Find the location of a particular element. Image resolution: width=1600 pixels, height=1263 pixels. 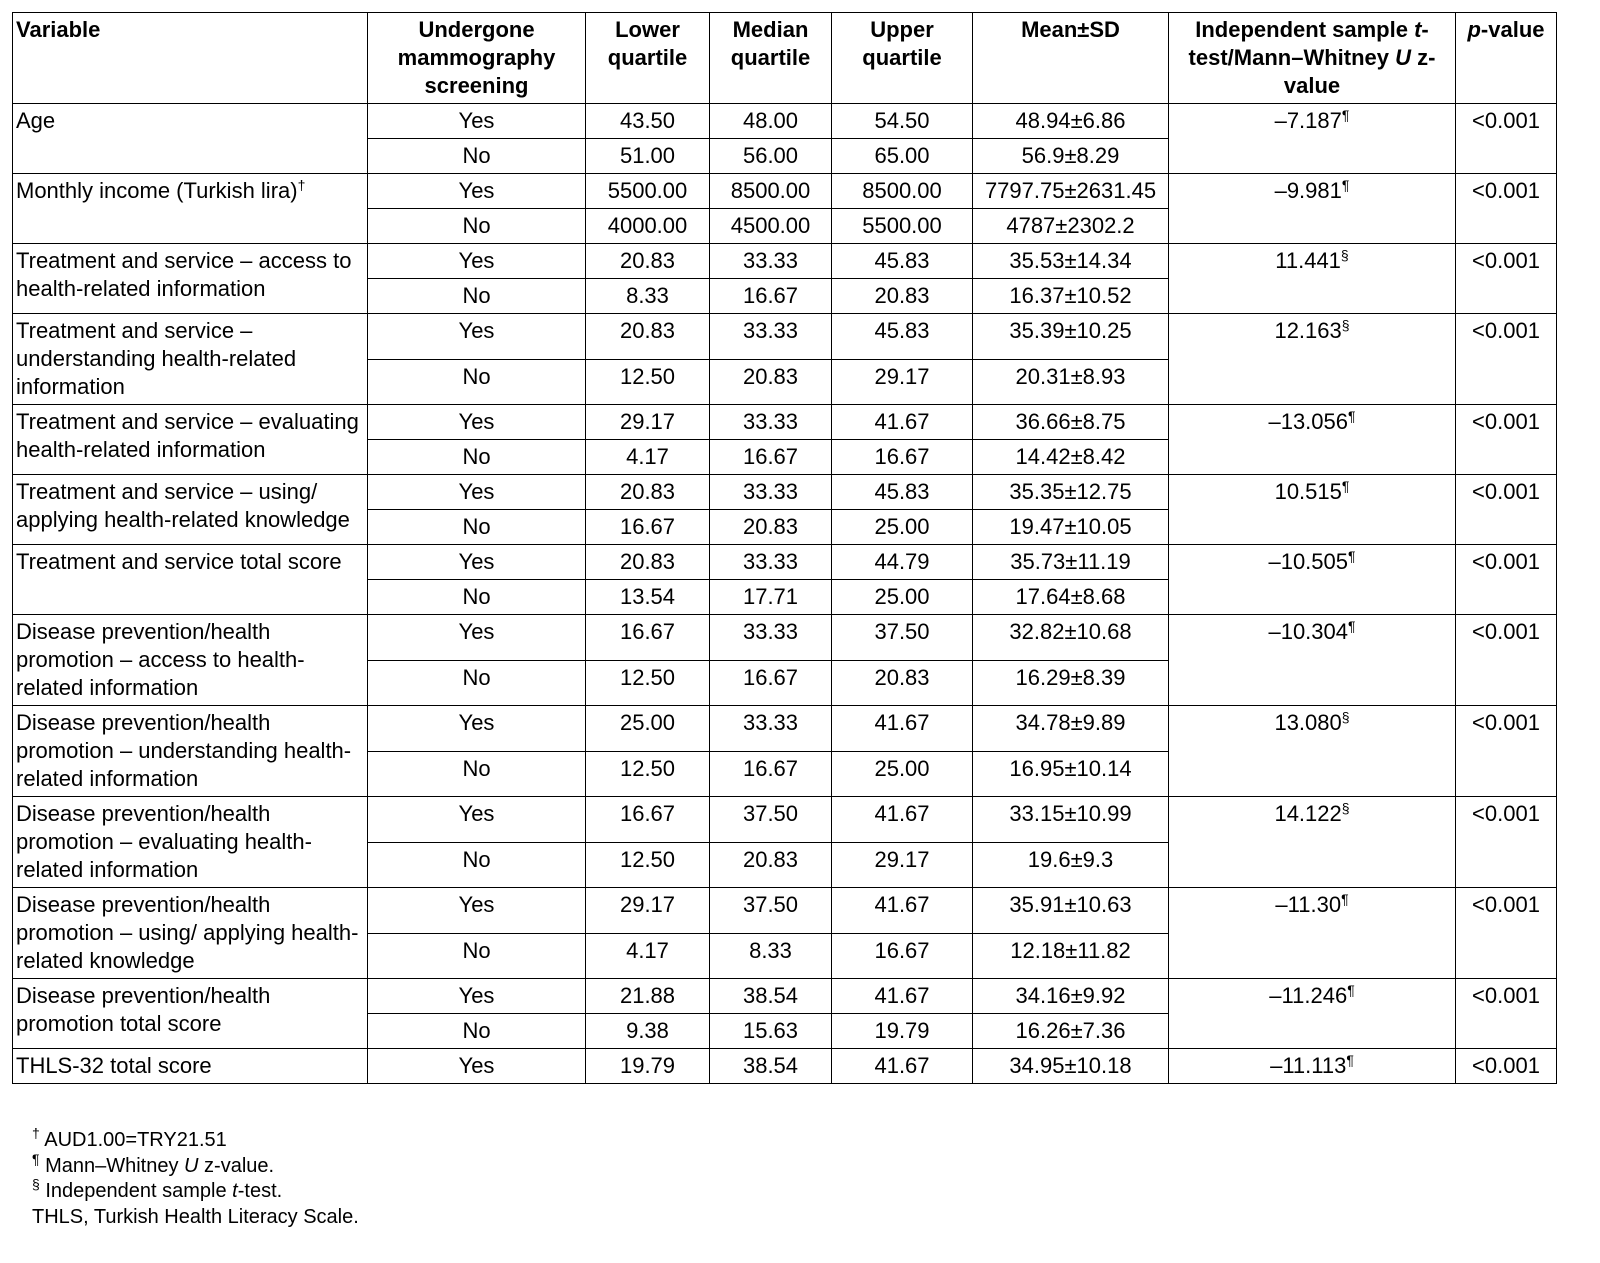

text-segment: -test/Mann–Whitney is located at coordinates (1308, 43).